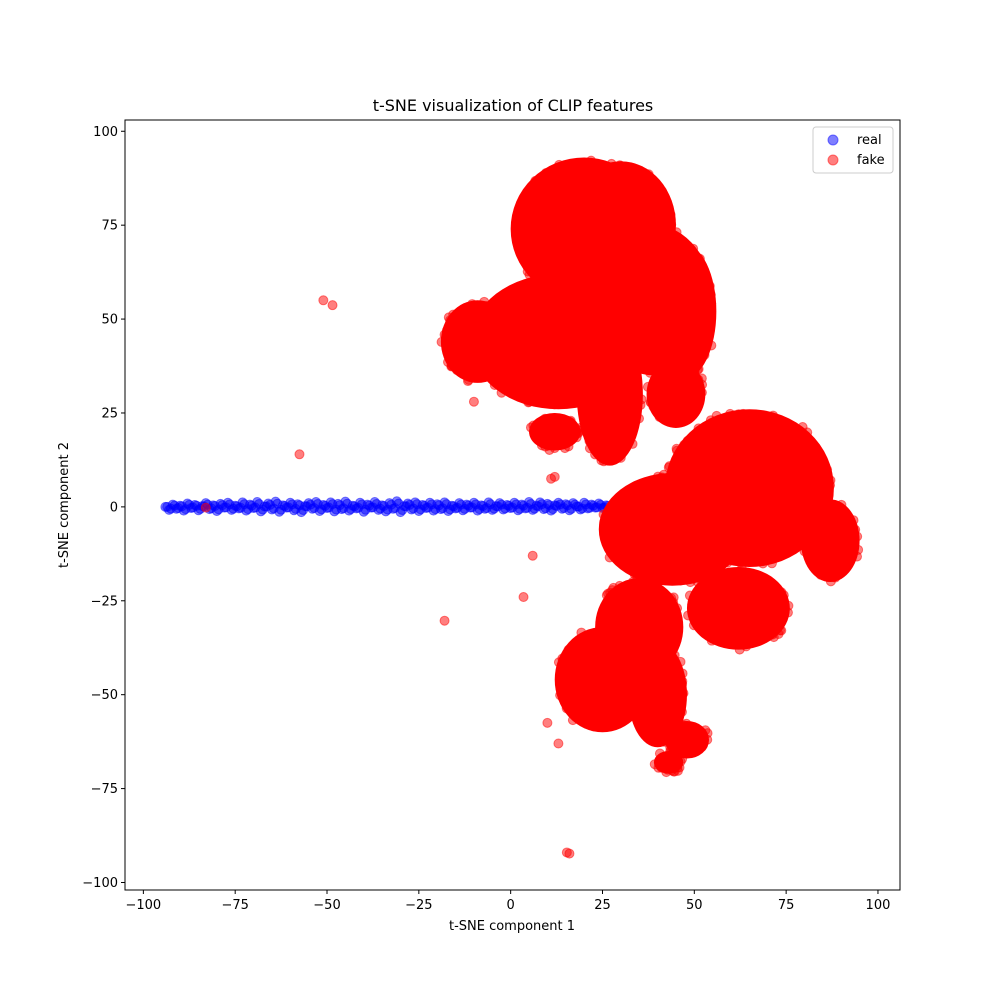 This screenshot has width=1000, height=1000. I want to click on y-tick-label: 25, so click(109, 413).